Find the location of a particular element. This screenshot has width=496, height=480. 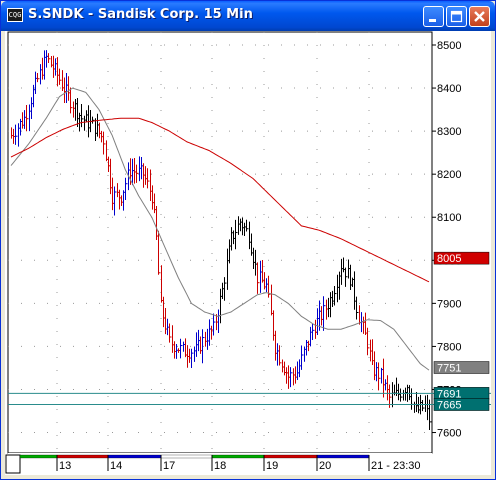

maximize-icon is located at coordinates (456, 16).